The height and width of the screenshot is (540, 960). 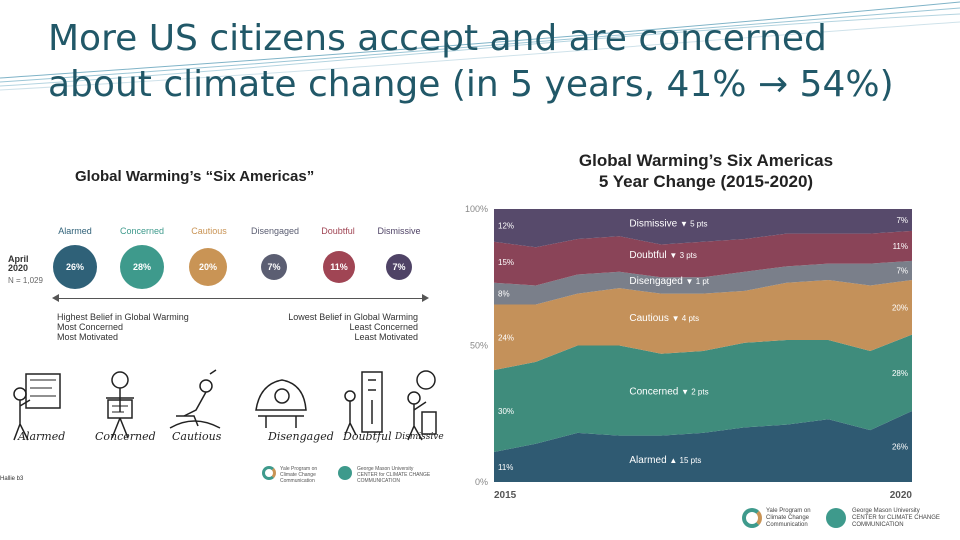 What do you see at coordinates (669, 281) in the screenshot?
I see `band-label-disengaged: Disengaged ▼ 1 pt` at bounding box center [669, 281].